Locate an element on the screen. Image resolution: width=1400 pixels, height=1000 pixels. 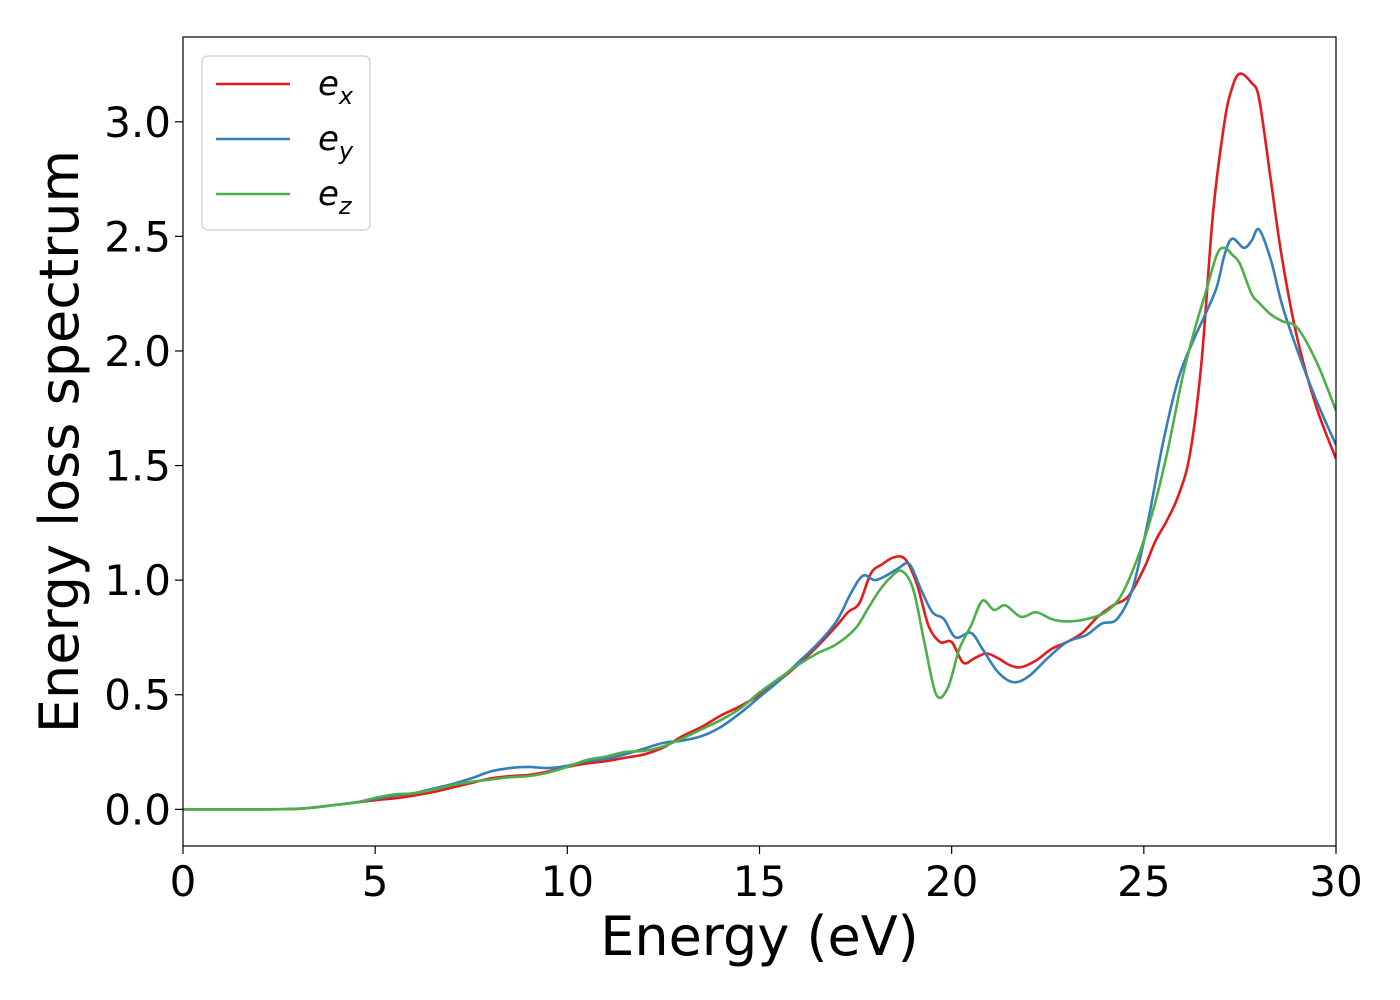
x-tick-label: 20 is located at coordinates (951, 881).